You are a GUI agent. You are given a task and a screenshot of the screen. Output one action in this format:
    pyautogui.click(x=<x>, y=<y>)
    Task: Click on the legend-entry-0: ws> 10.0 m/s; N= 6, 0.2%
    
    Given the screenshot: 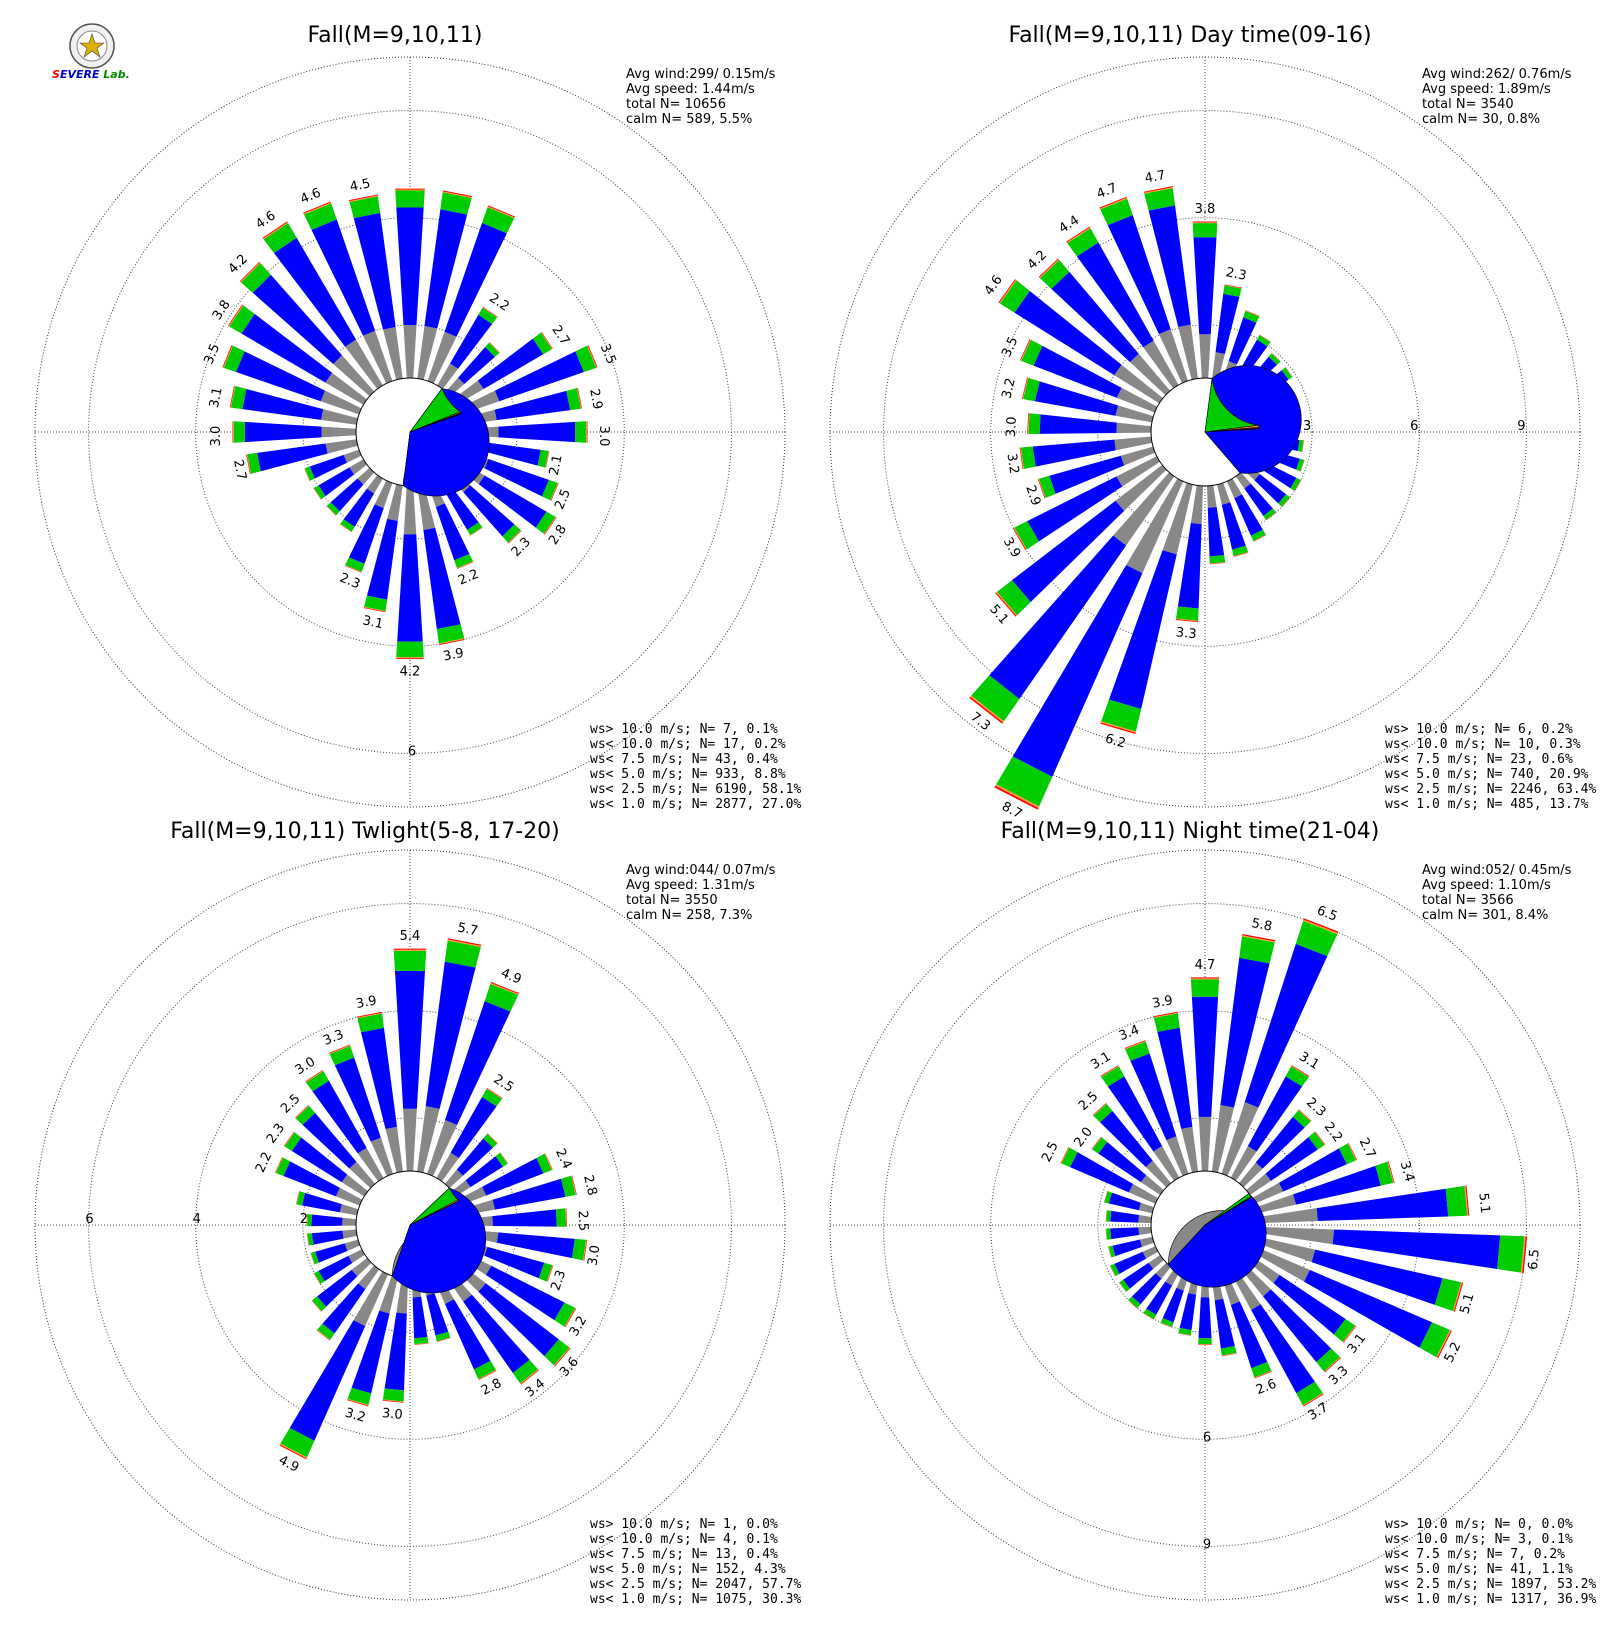 What is the action you would take?
    pyautogui.click(x=1479, y=729)
    